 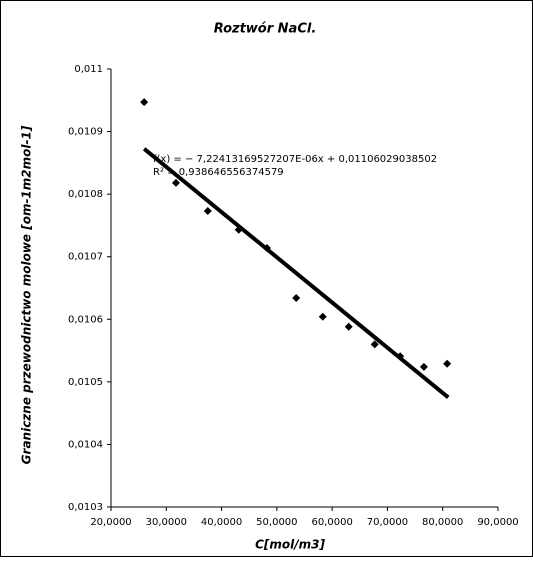 What do you see at coordinates (290, 545) in the screenshot?
I see `x-axis-label: C[mol/m3]` at bounding box center [290, 545].